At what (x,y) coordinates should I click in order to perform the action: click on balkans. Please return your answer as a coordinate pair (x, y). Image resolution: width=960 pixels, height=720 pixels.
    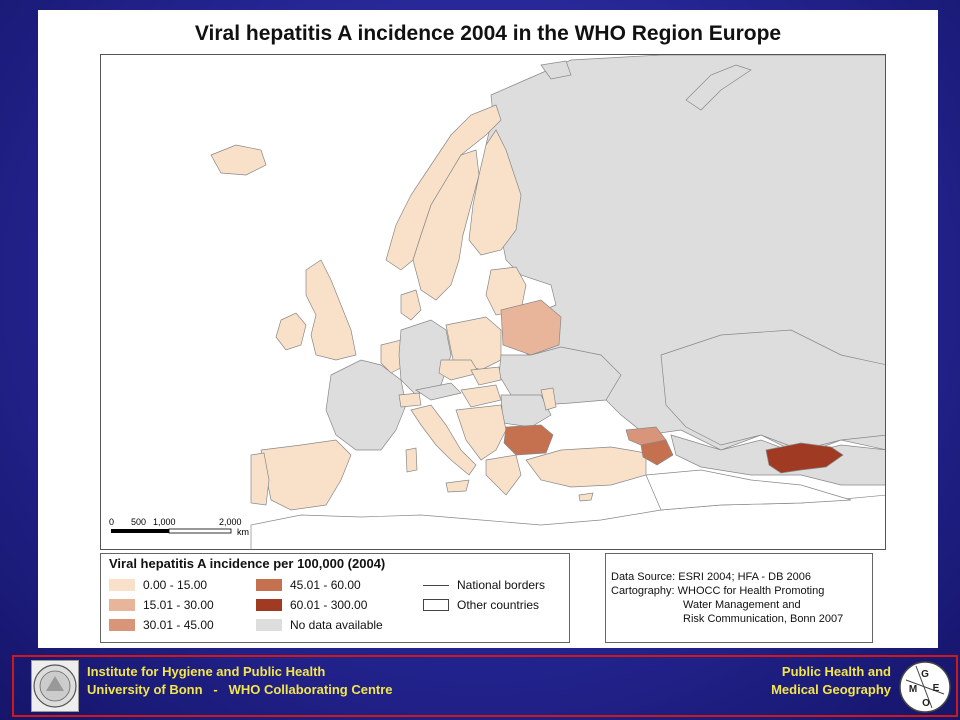
    Looking at the image, I should click on (481, 432).